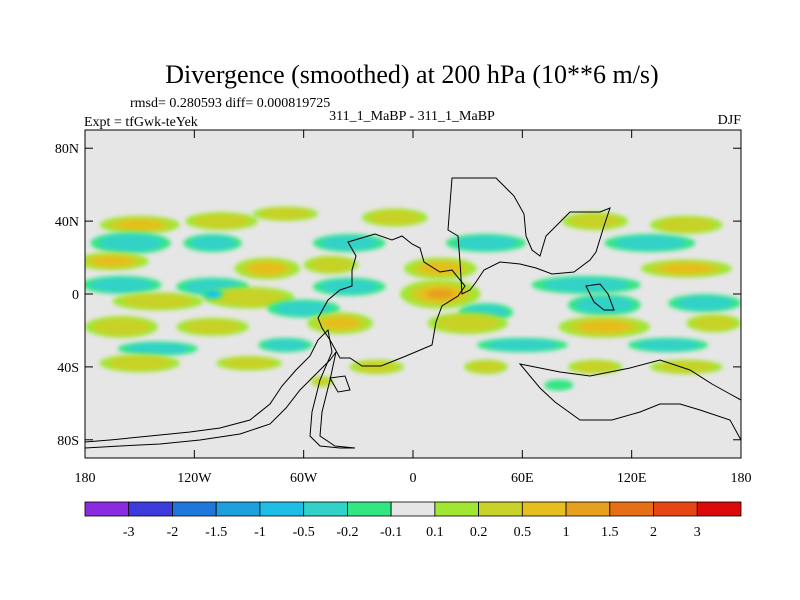 The height and width of the screenshot is (600, 800). What do you see at coordinates (529, 236) in the screenshot?
I see `north-african-outline` at bounding box center [529, 236].